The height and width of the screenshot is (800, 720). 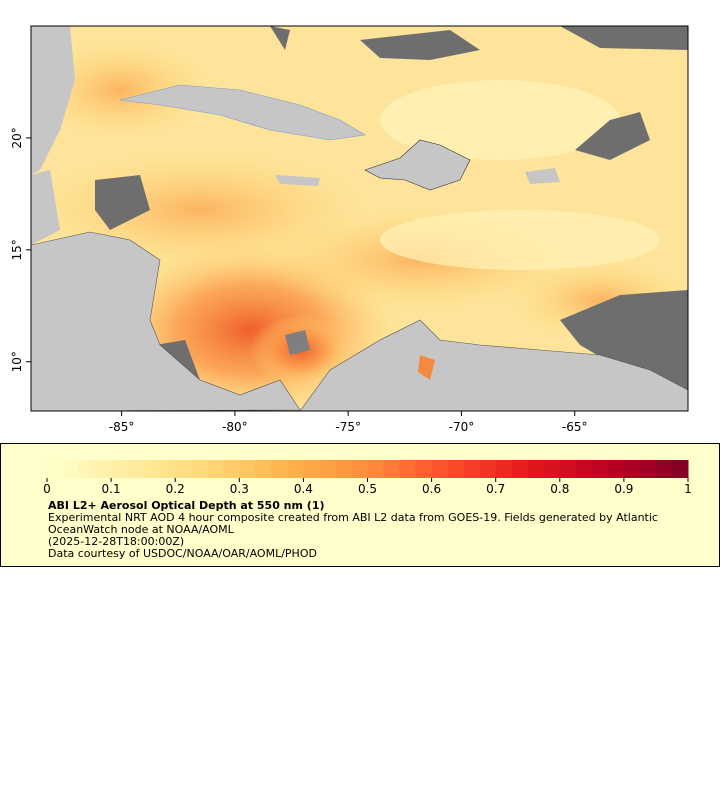 I want to click on colorbar-tick-label: 0.8, so click(x=559, y=489).